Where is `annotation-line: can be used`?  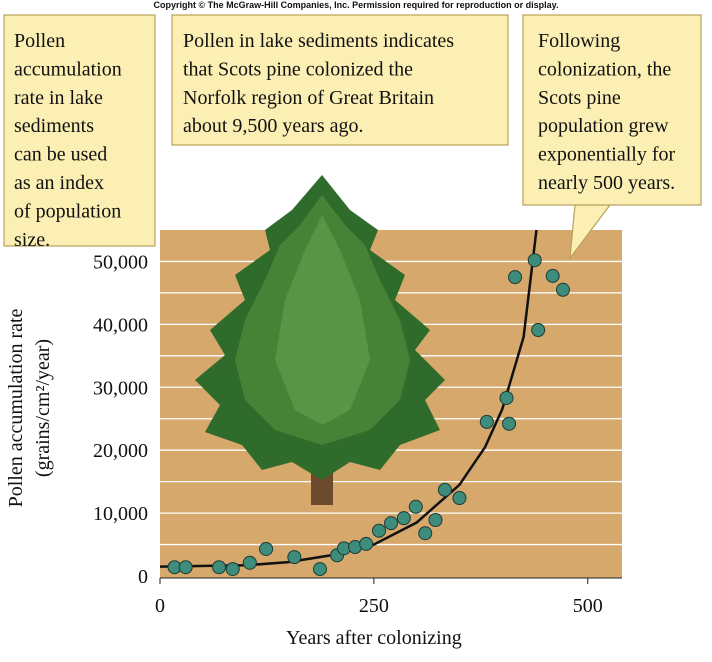
annotation-line: can be used is located at coordinates (60, 155).